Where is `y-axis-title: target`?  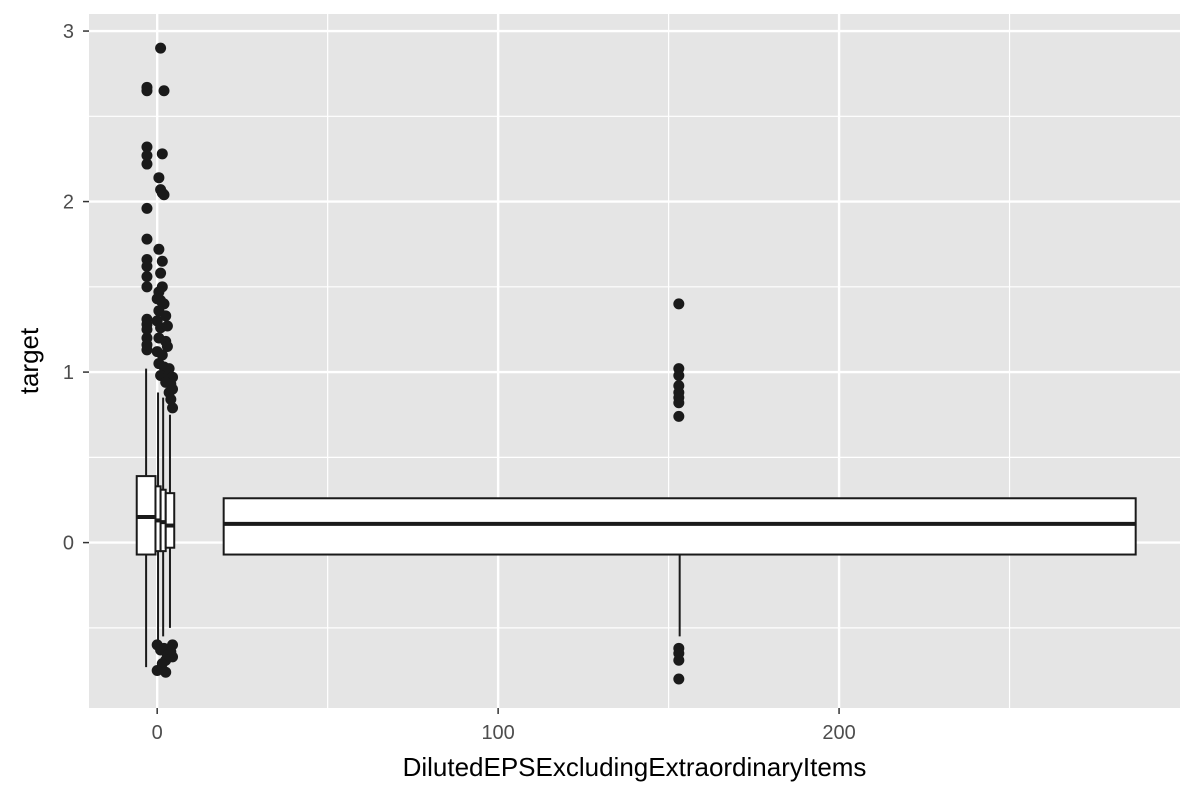
y-axis-title: target is located at coordinates (29, 360).